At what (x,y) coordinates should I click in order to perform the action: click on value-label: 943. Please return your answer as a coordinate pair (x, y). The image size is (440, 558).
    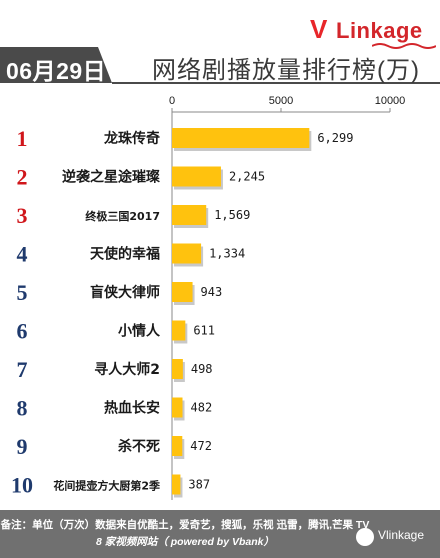
    Looking at the image, I should click on (212, 292).